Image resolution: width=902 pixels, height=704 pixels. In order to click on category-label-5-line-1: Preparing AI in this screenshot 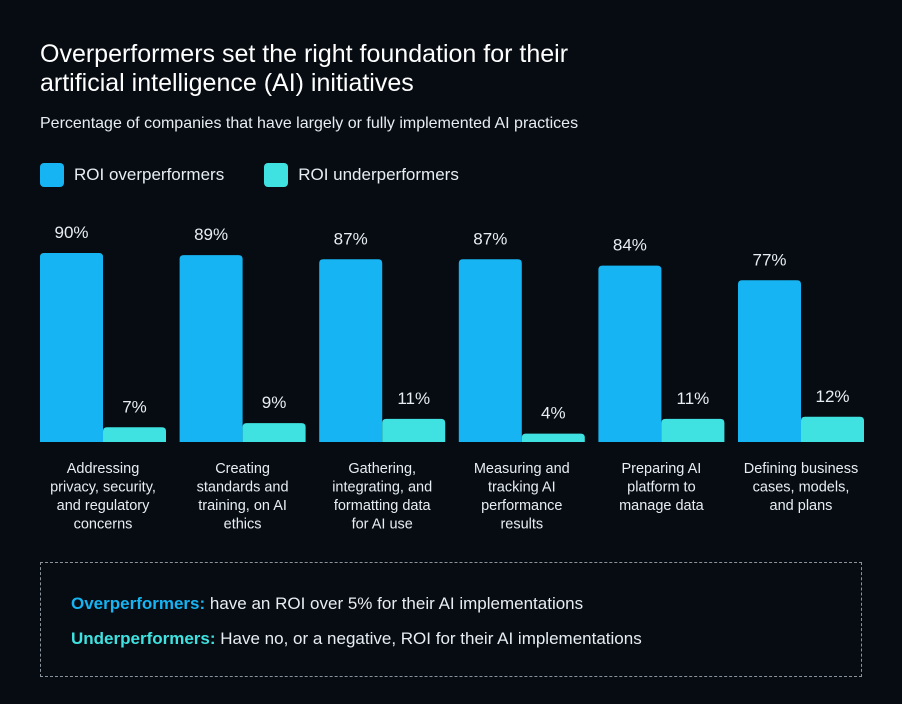, I will do `click(661, 469)`.